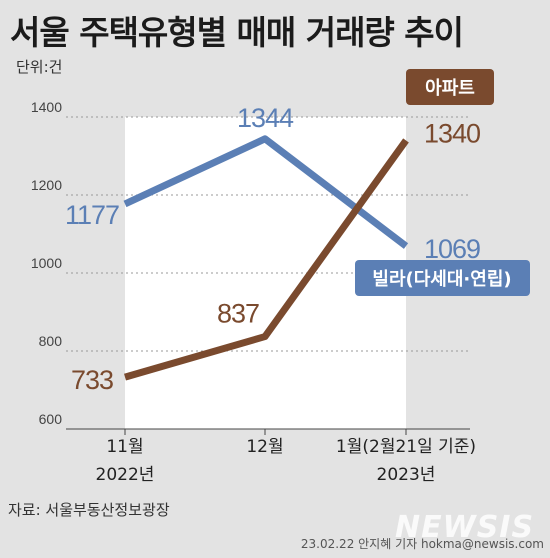  What do you see at coordinates (92, 380) in the screenshot?
I see `data-label-apartment: 733` at bounding box center [92, 380].